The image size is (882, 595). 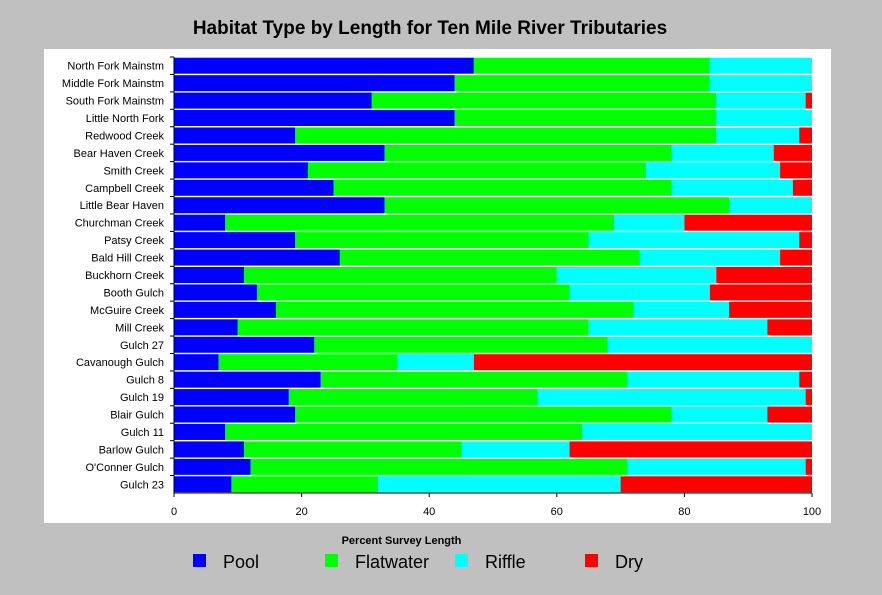 What do you see at coordinates (133, 171) in the screenshot?
I see `category-label: Smith Creek` at bounding box center [133, 171].